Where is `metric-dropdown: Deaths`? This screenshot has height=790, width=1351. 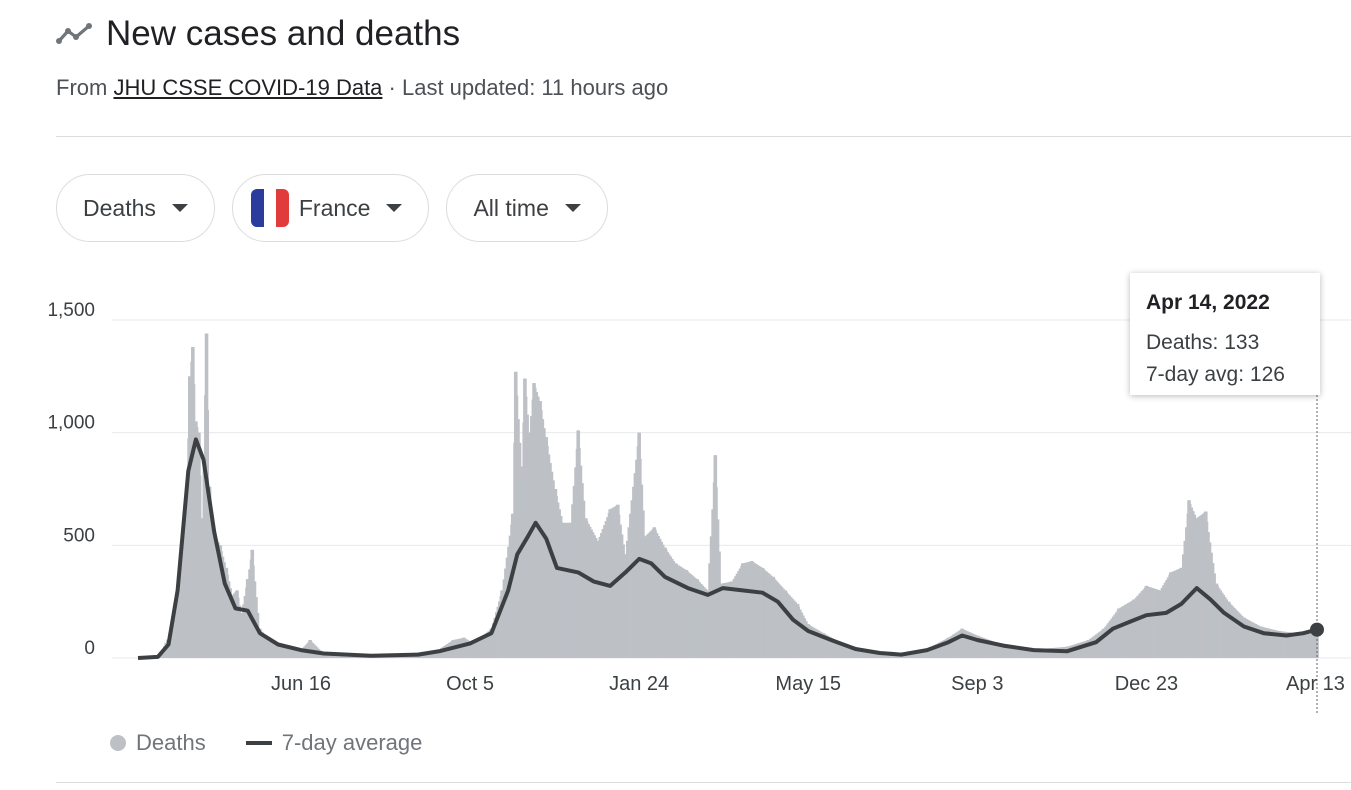 metric-dropdown: Deaths is located at coordinates (135, 208).